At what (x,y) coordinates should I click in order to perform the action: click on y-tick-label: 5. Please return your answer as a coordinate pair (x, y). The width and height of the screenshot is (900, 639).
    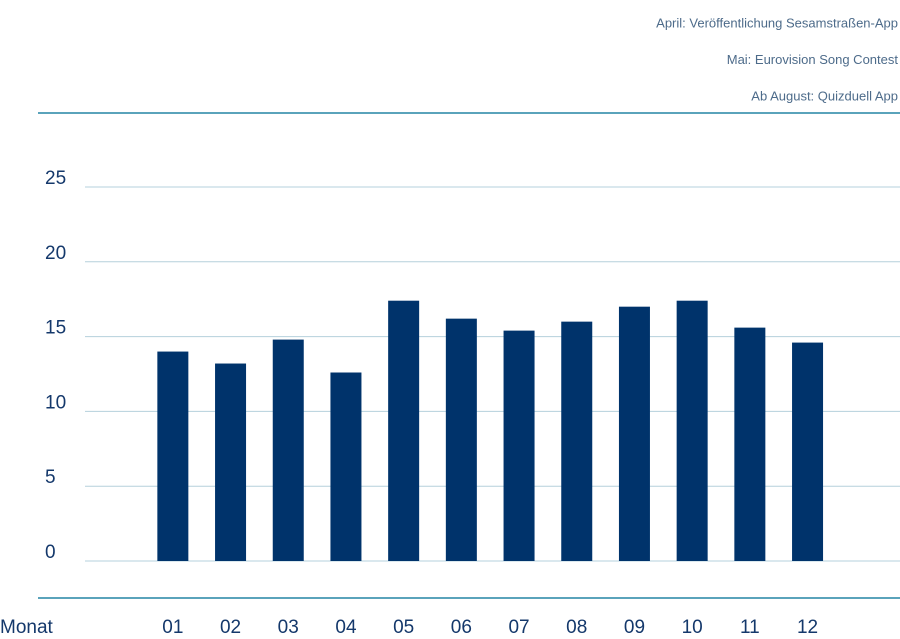
    Looking at the image, I should click on (50, 477).